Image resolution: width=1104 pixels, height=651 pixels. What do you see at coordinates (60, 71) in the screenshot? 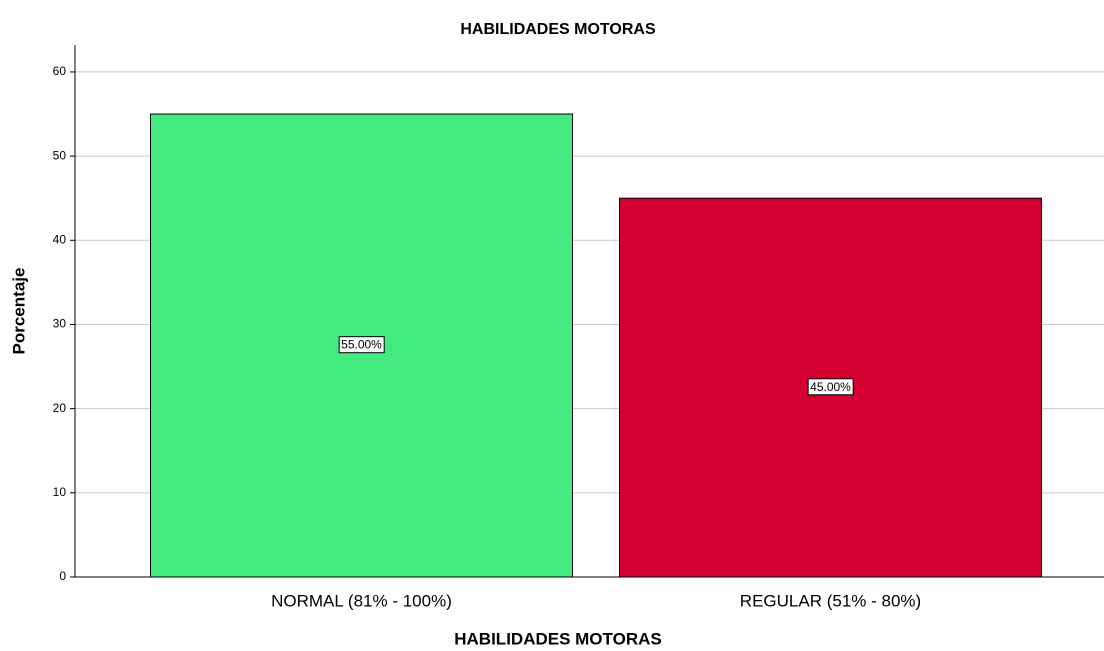
I see `y-tick-label: 60` at bounding box center [60, 71].